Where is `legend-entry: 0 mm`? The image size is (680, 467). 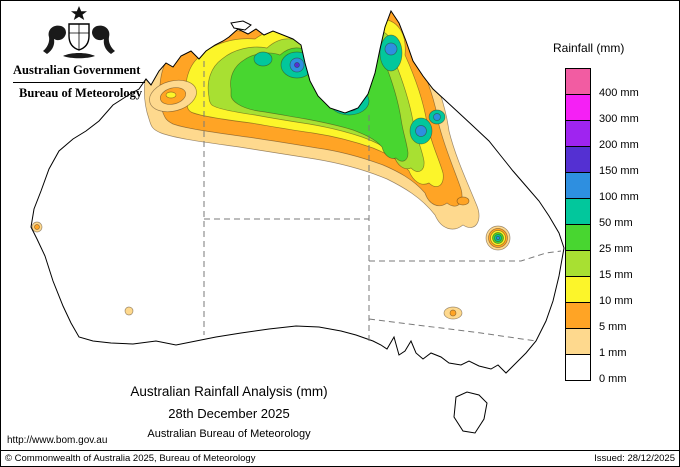
legend-entry: 0 mm is located at coordinates (620, 369).